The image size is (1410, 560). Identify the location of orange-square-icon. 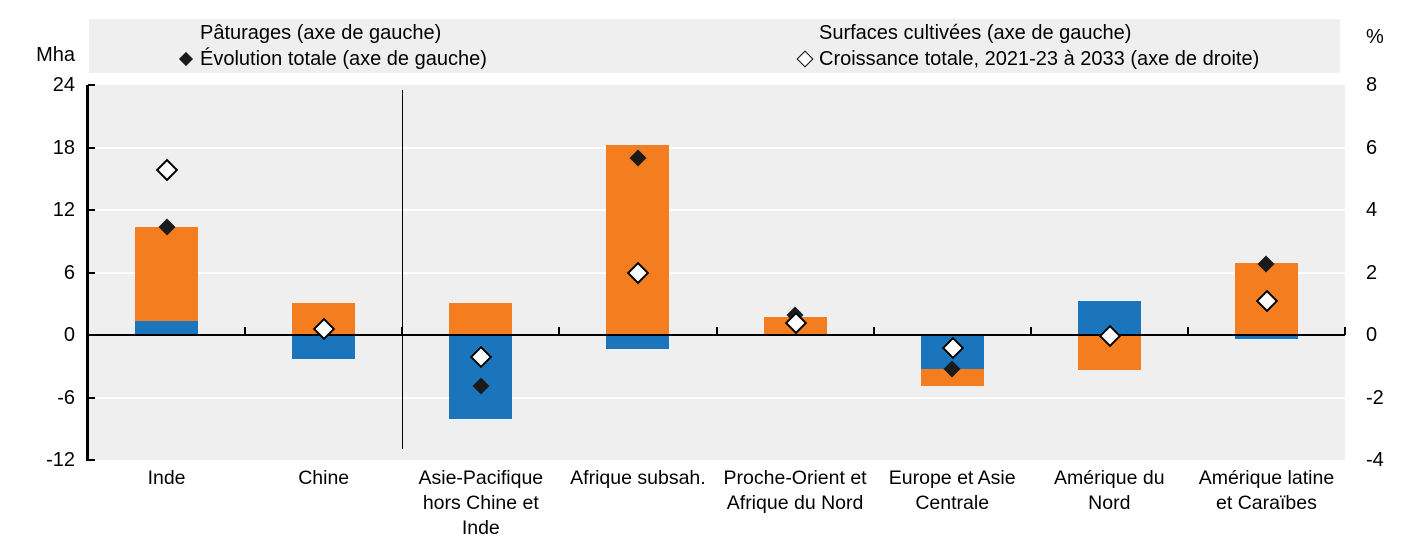
(805, 33).